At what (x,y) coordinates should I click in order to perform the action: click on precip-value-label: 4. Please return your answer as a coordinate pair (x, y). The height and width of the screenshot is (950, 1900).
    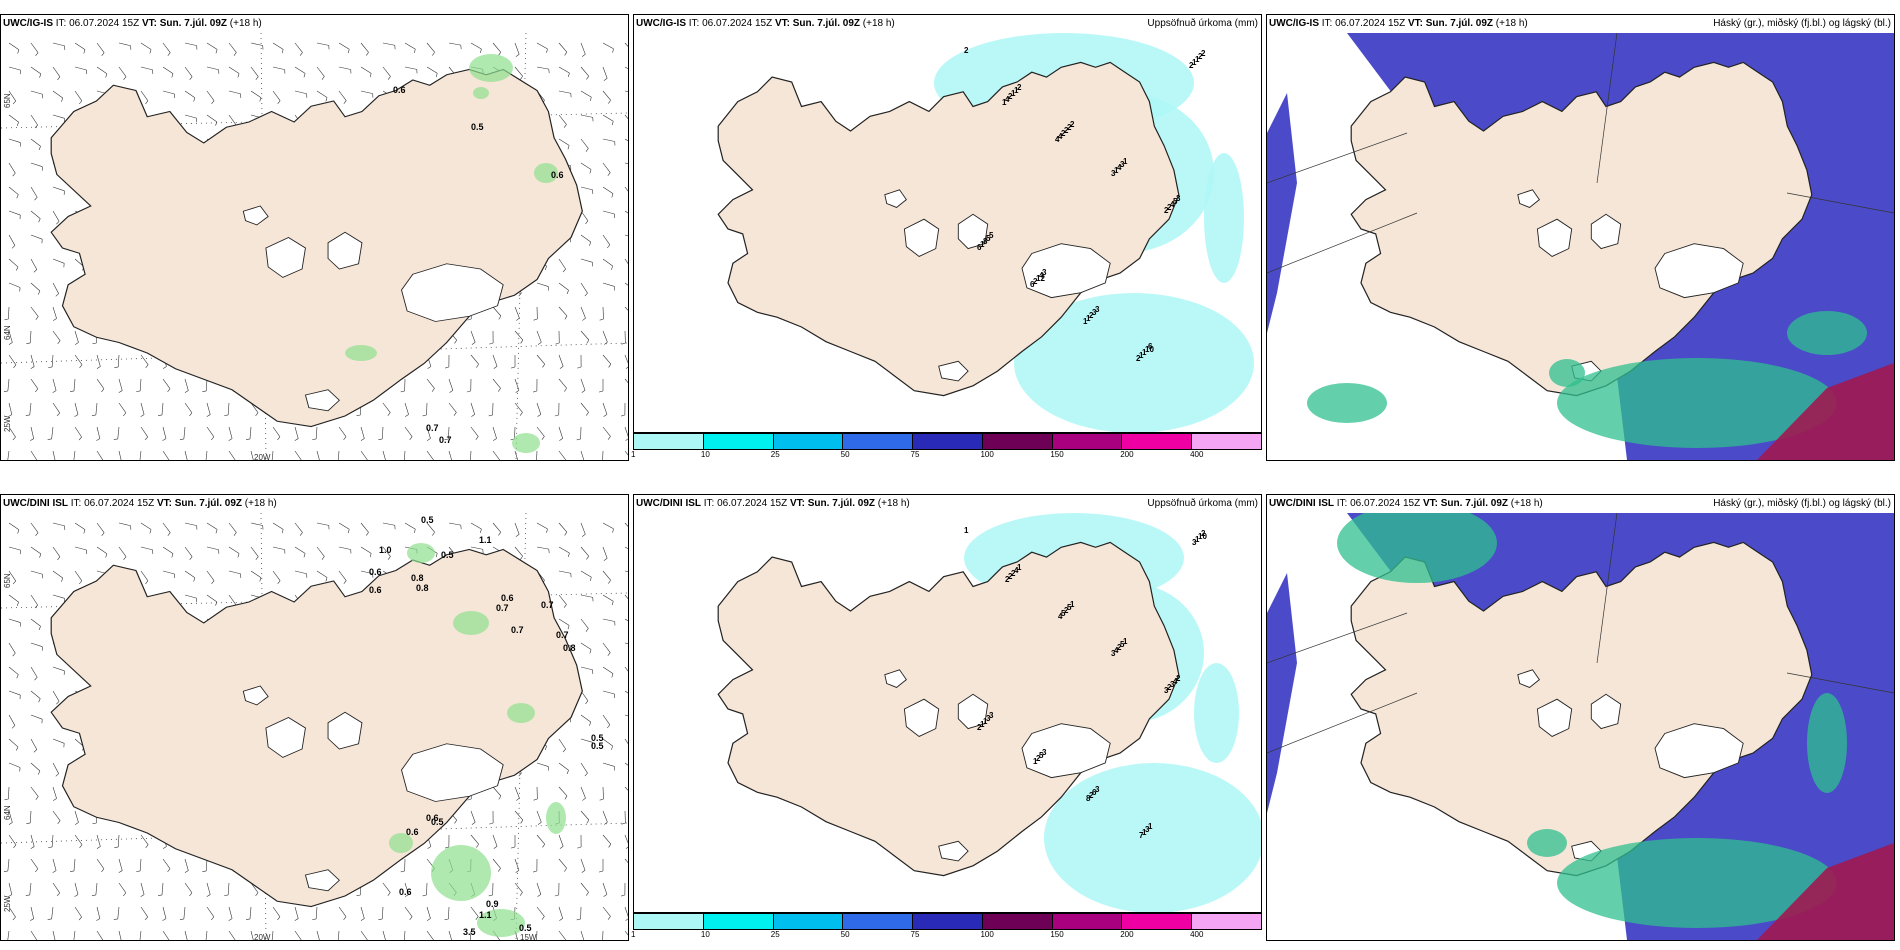
    Looking at the image, I should click on (1175, 681).